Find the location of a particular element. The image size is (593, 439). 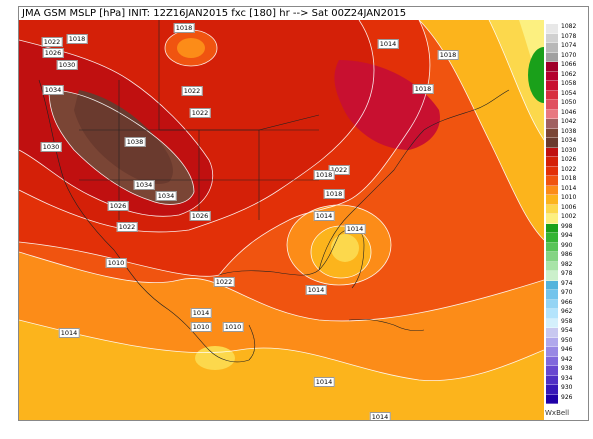

legend-row: 1046 is located at coordinates (566, 114).